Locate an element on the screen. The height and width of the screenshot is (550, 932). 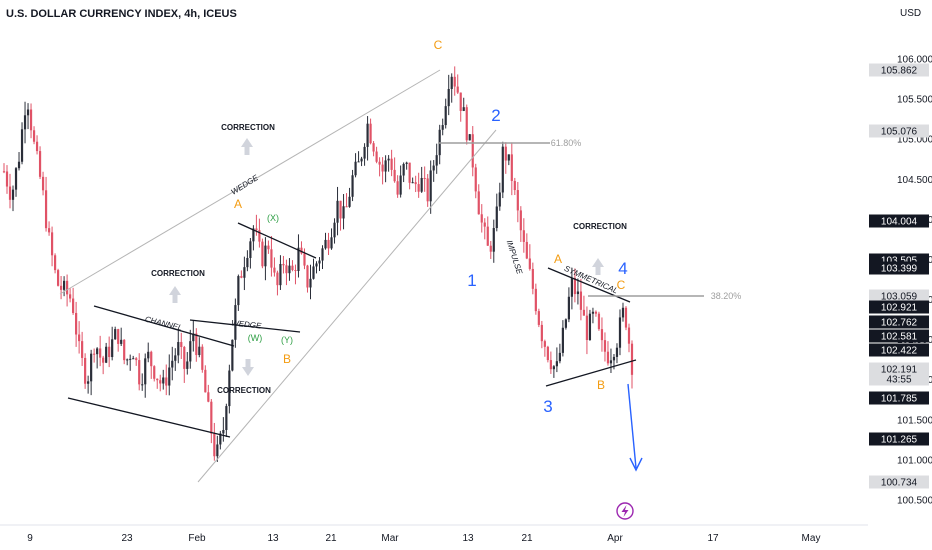
pattern-label: WEDGE is located at coordinates (247, 324).